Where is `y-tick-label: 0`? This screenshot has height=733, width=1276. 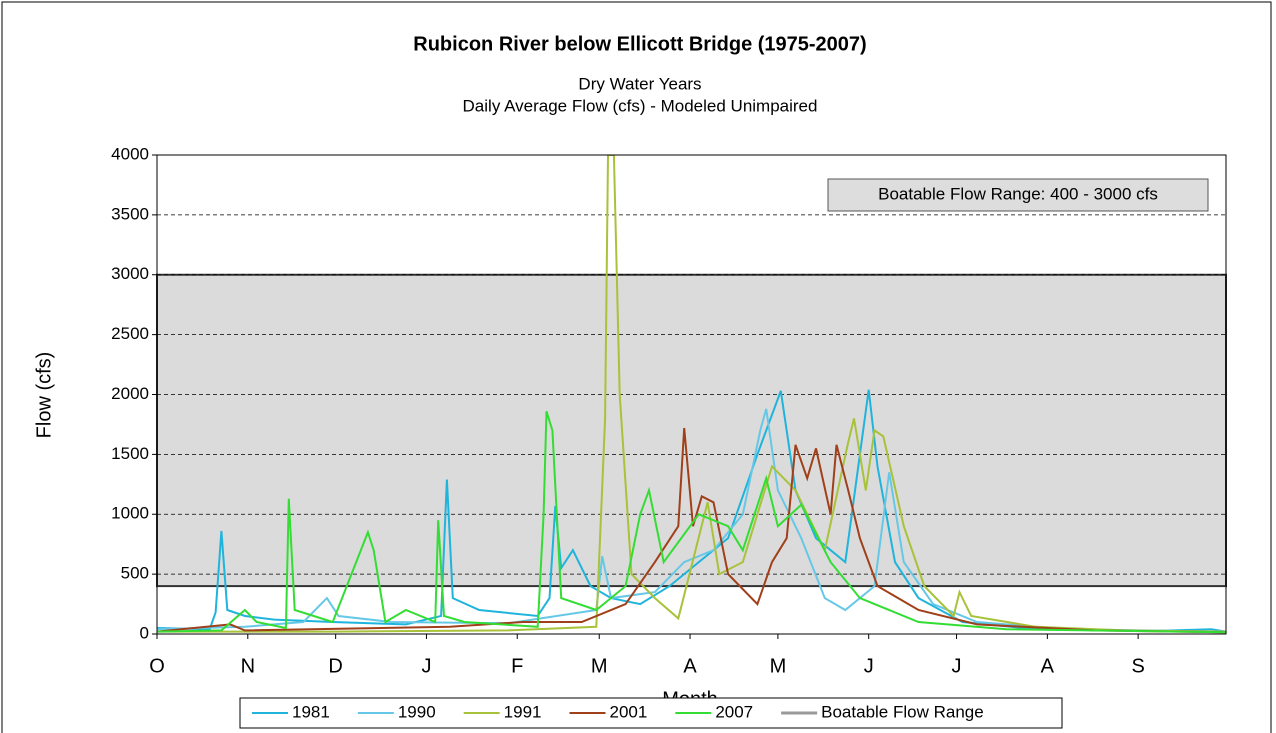 y-tick-label: 0 is located at coordinates (144, 632).